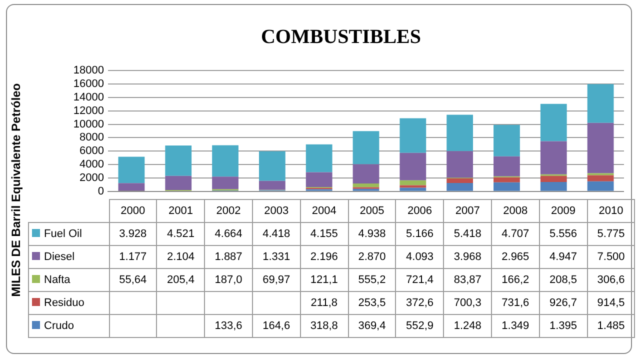 The height and width of the screenshot is (358, 638). What do you see at coordinates (611, 211) in the screenshot?
I see `x-tick-label: 2010` at bounding box center [611, 211].